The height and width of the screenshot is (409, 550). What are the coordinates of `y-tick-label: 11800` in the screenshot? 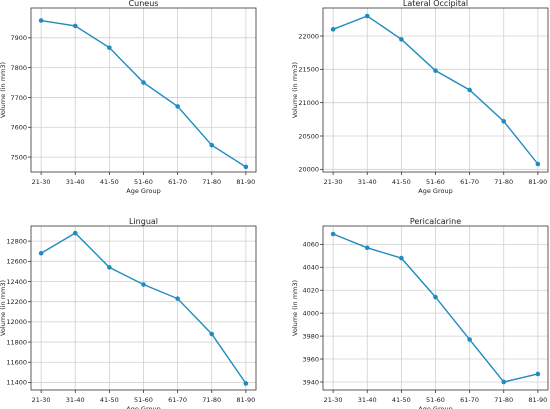 It's located at (16, 342).